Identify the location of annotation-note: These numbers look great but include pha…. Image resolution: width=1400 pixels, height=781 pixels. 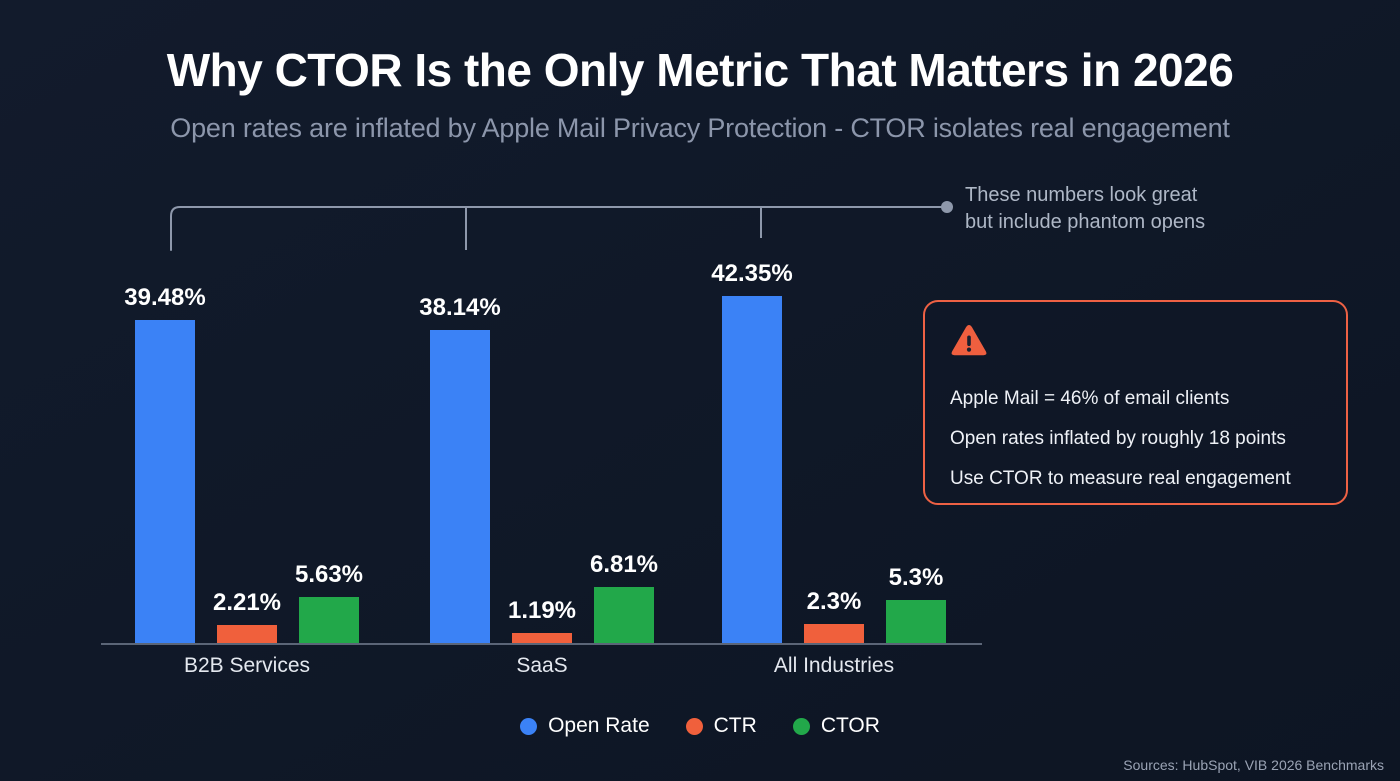
(1115, 208).